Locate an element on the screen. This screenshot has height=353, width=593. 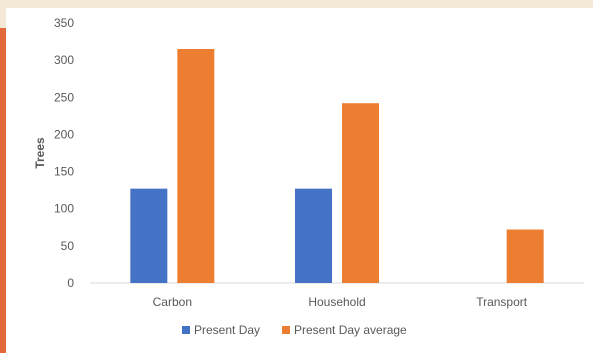
y-tick-label: 200 is located at coordinates (64, 134).